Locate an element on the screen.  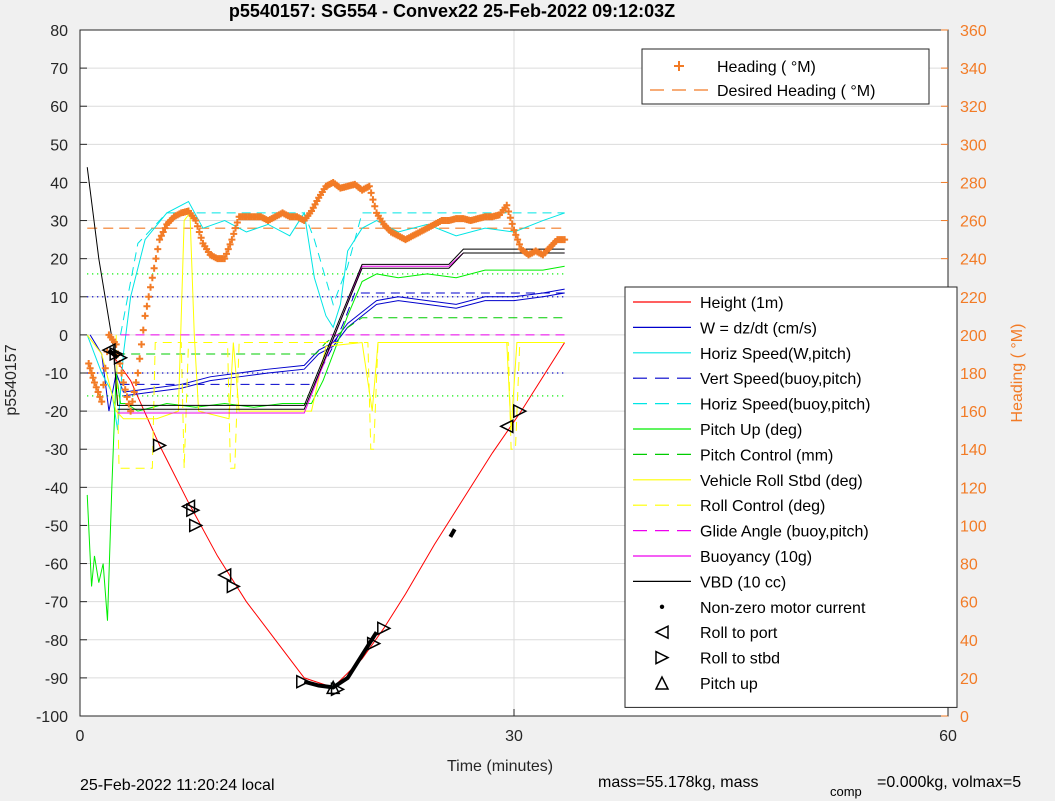
y-tick-label-left: -20 is located at coordinates (56, 412).